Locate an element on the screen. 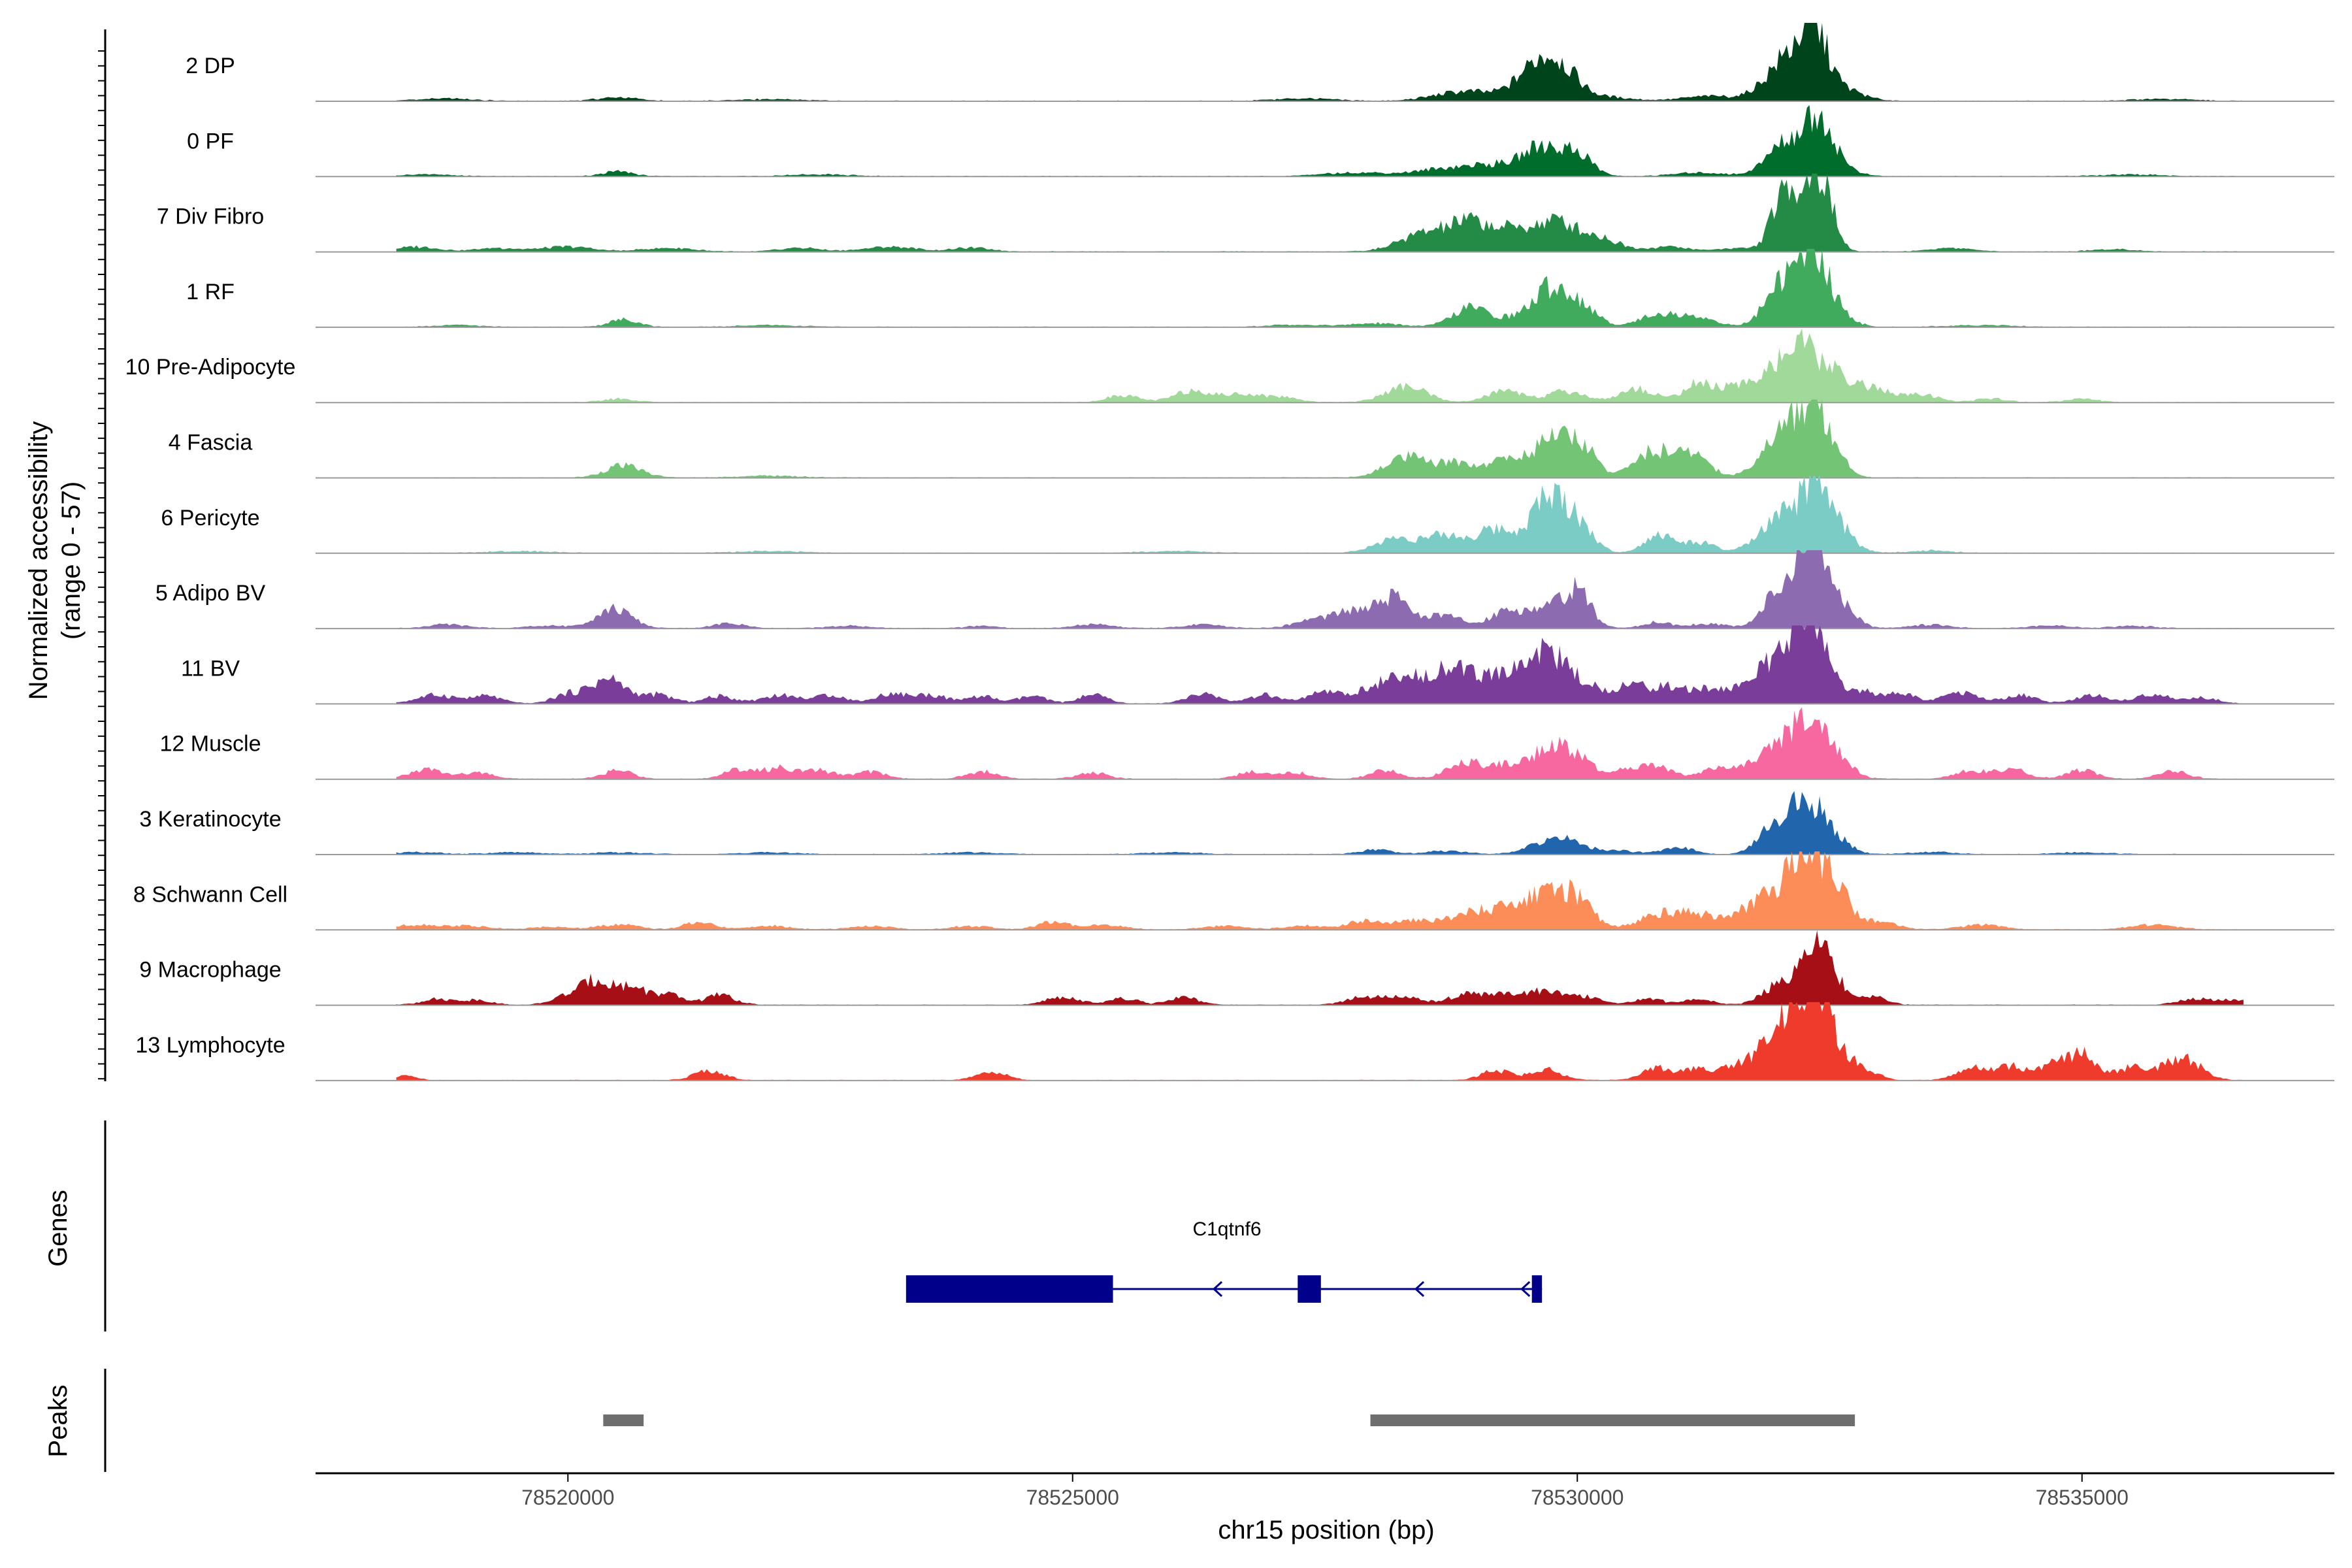 The width and height of the screenshot is (2352, 1568). track-6: 4 Fascia is located at coordinates (1251, 439).